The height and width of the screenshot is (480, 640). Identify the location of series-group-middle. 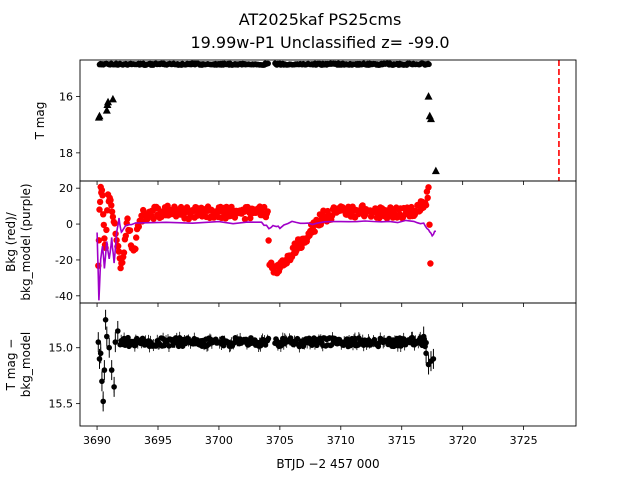
(266, 242).